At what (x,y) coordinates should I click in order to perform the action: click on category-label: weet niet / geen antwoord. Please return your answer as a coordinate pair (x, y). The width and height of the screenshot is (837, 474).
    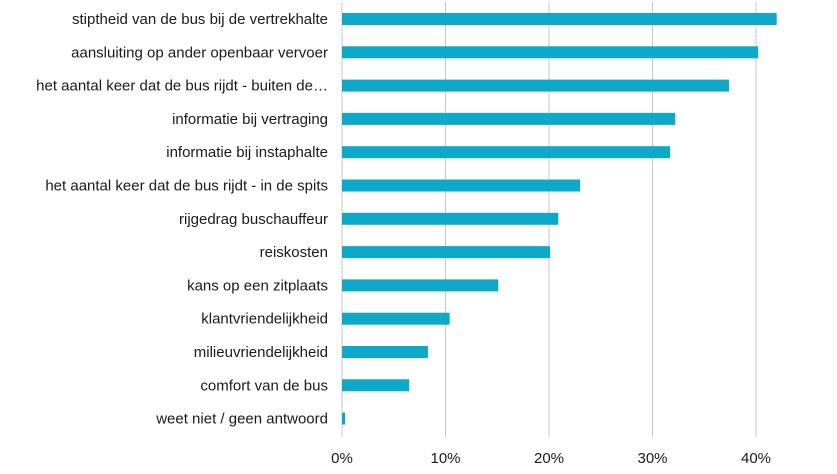
    Looking at the image, I should click on (241, 419).